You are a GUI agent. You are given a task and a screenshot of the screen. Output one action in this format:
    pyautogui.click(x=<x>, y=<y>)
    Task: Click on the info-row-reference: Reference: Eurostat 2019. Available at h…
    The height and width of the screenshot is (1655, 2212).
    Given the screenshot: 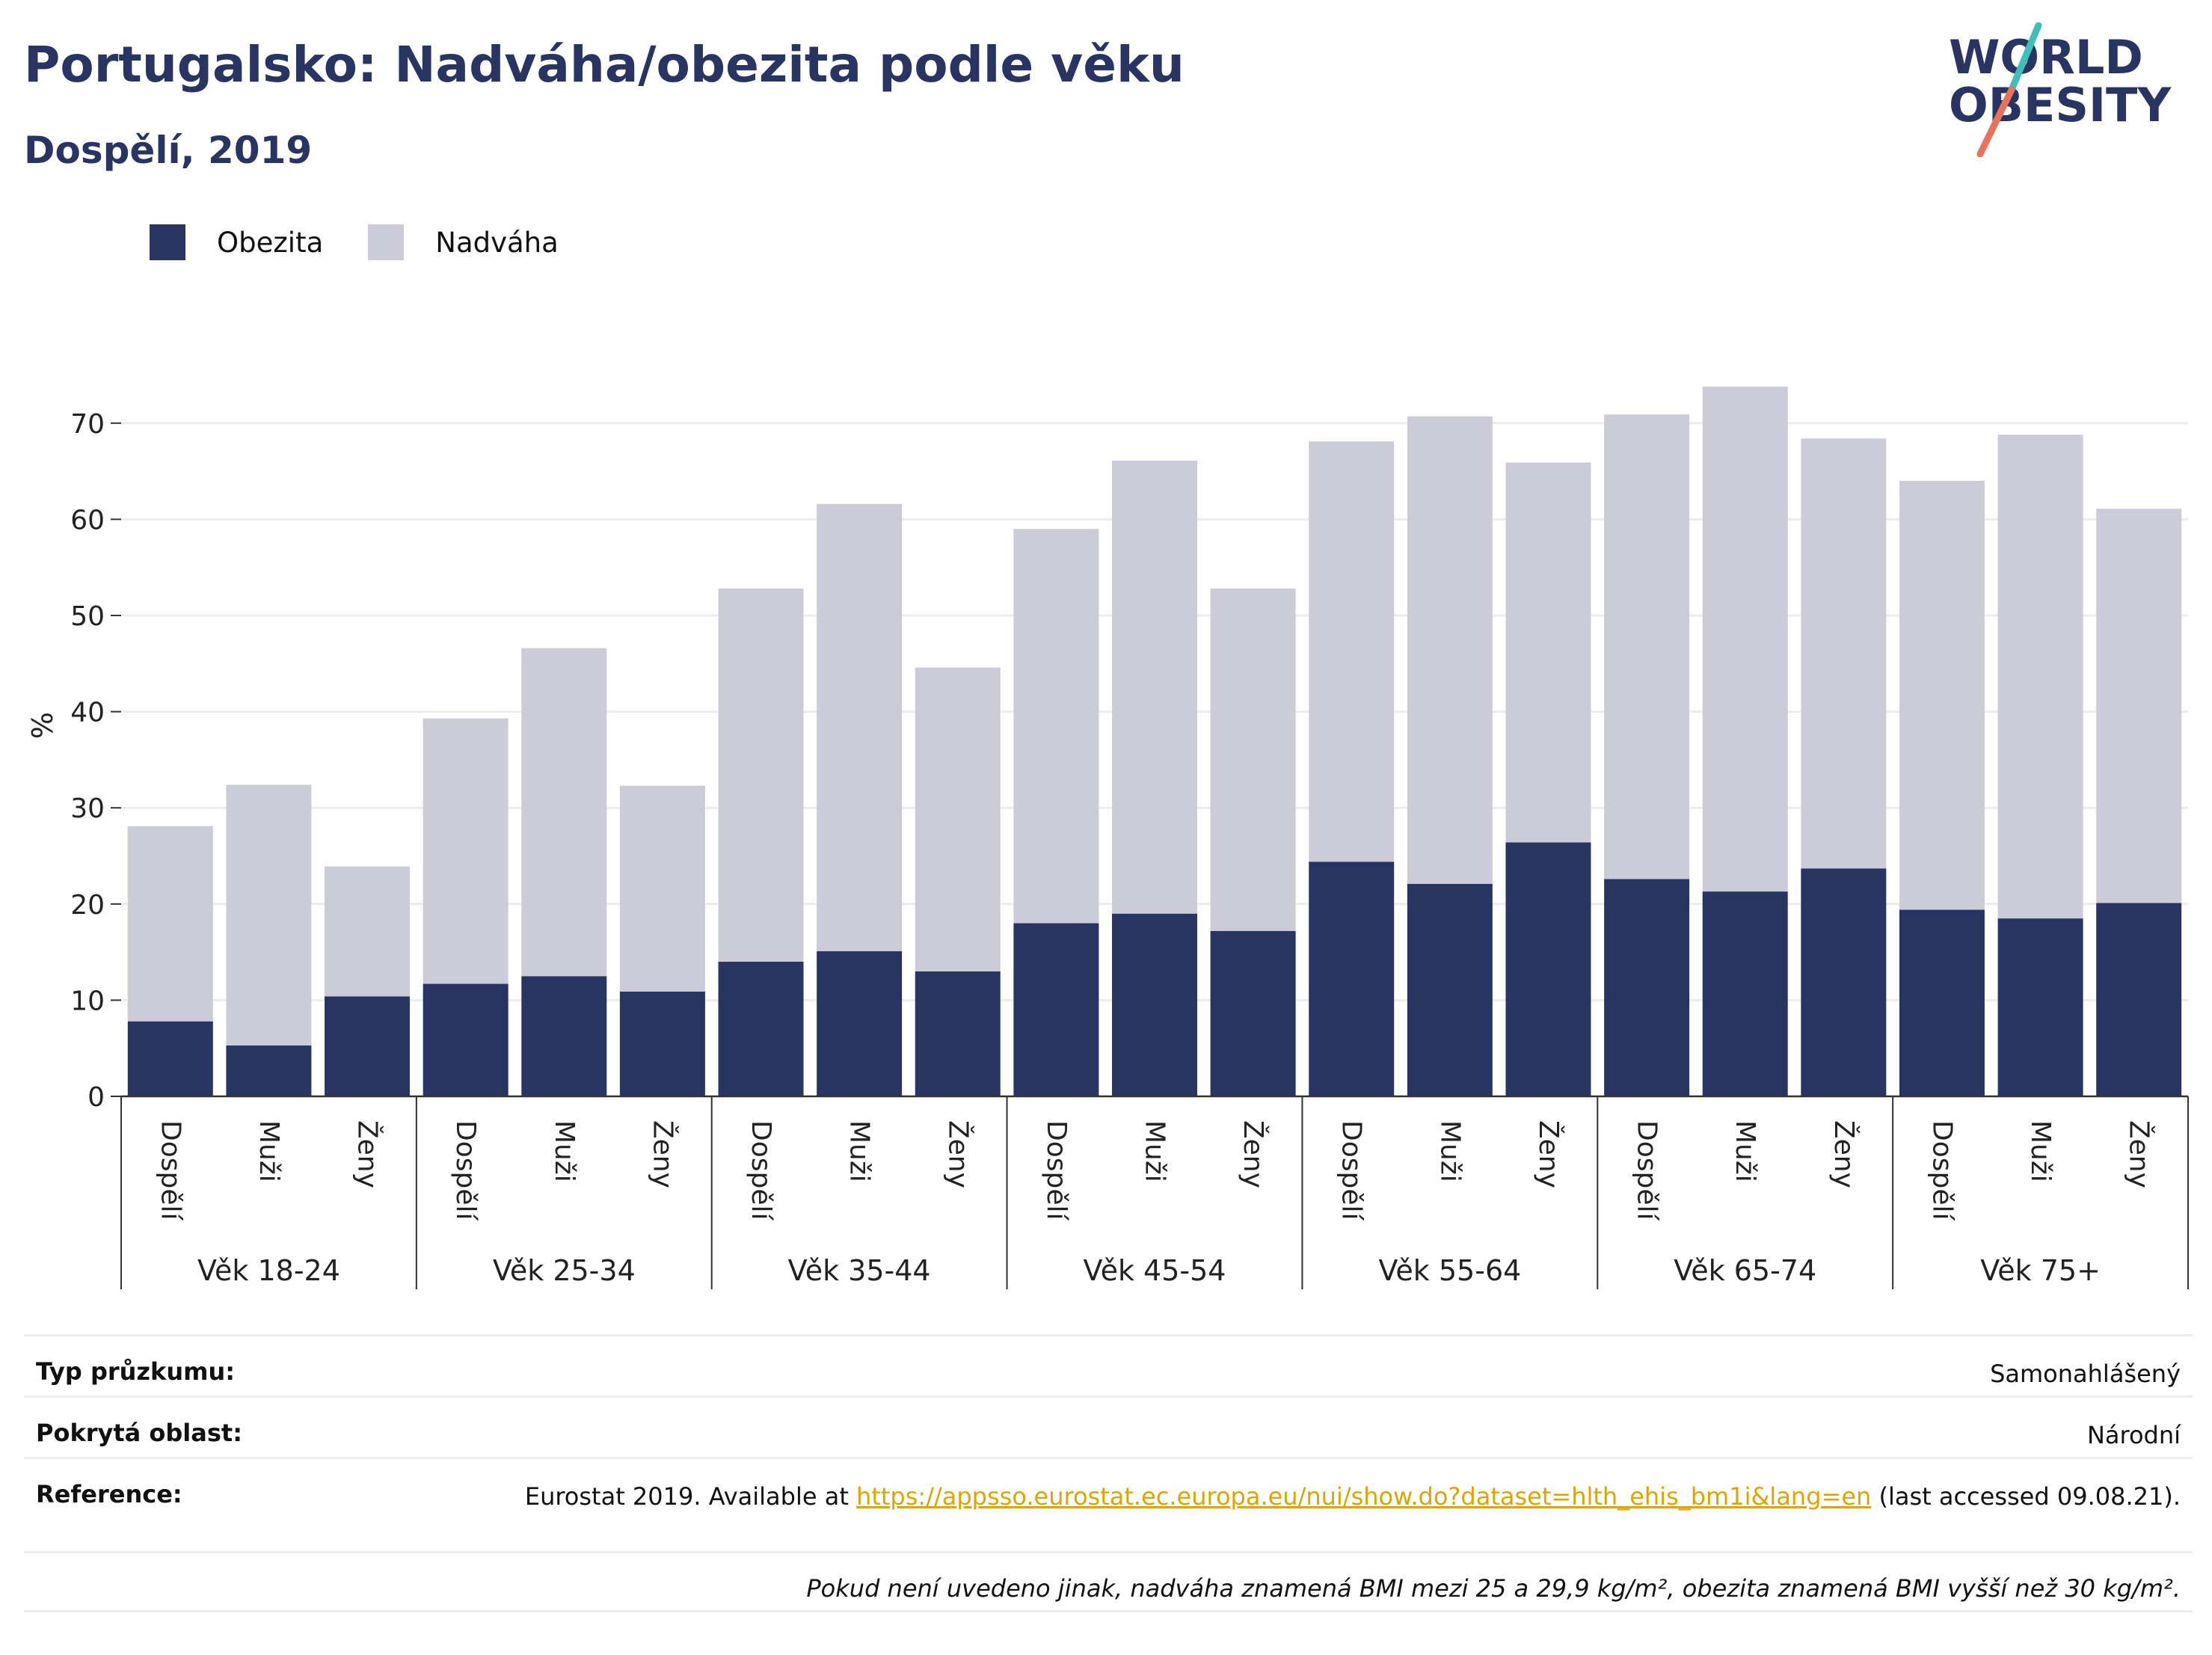 What is the action you would take?
    pyautogui.click(x=1108, y=1504)
    